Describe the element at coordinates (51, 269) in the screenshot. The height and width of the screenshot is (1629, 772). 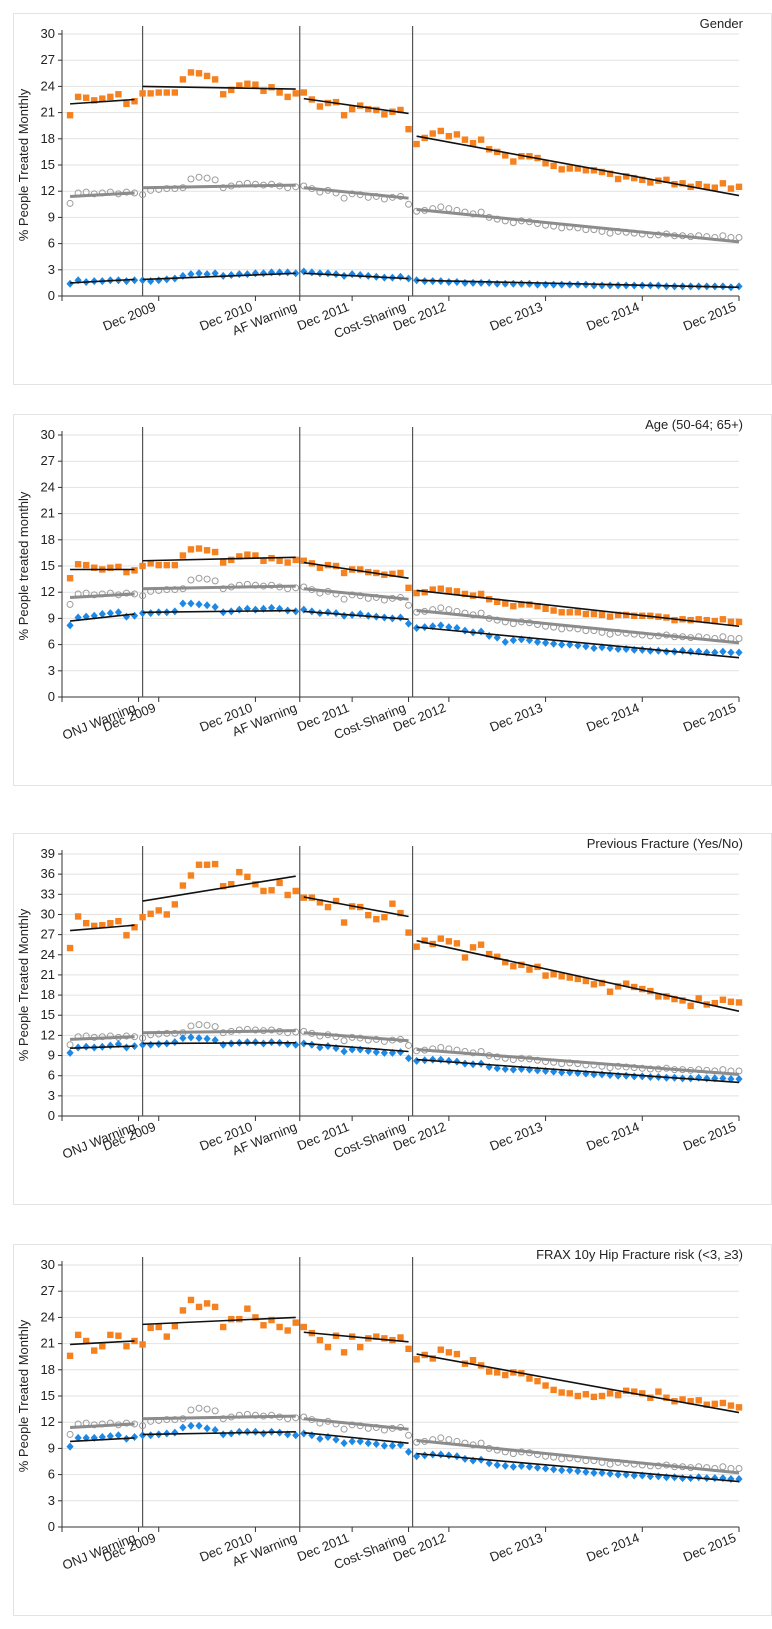
I see `y-tick-label: 3` at that location.